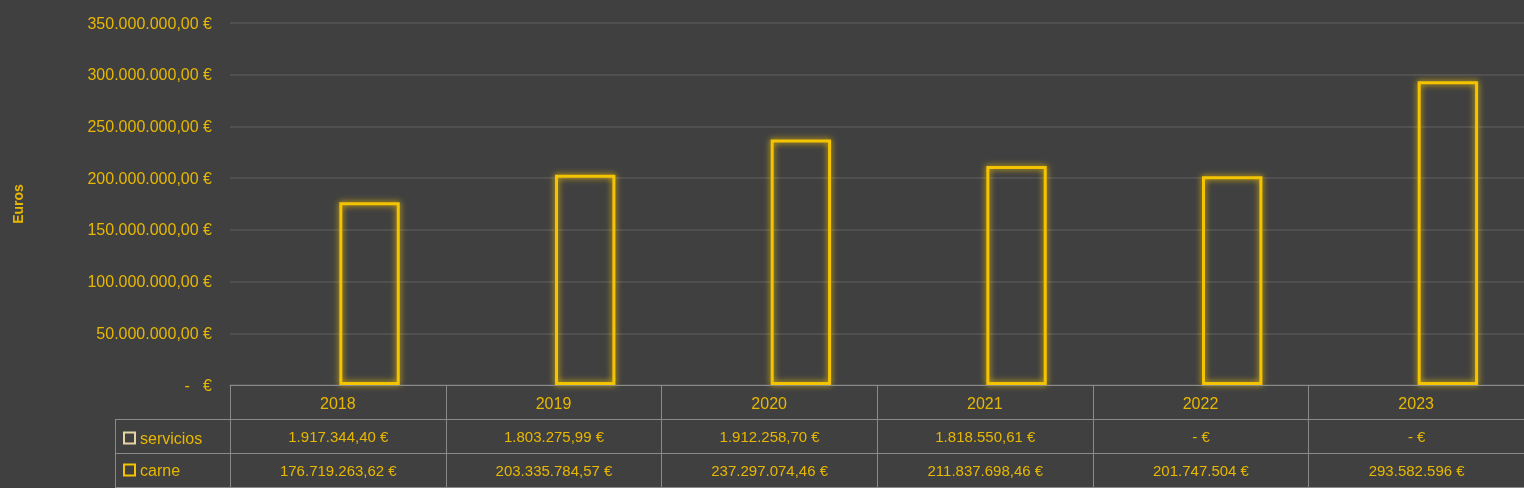 This screenshot has width=1524, height=488. What do you see at coordinates (171, 438) in the screenshot?
I see `legend-label: servicios` at bounding box center [171, 438].